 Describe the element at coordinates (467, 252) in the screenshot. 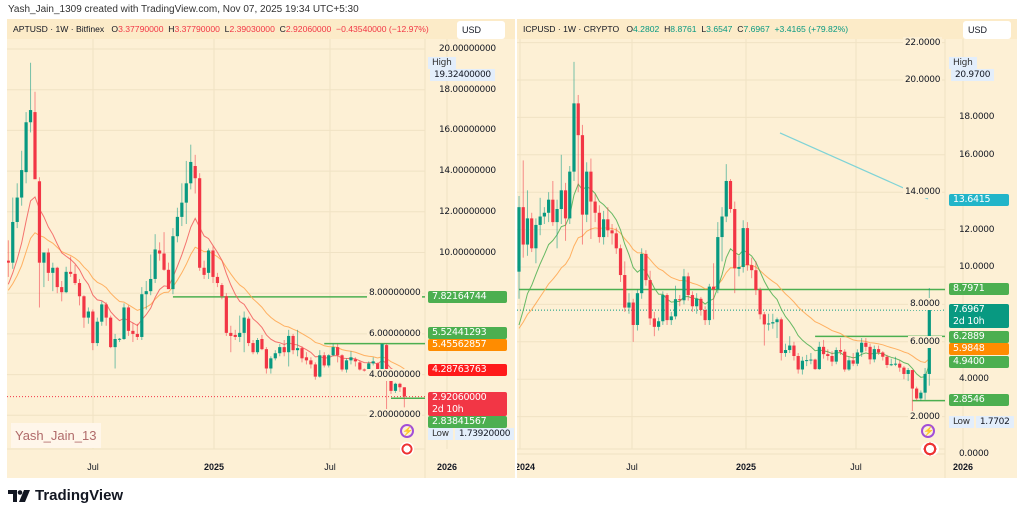

I see `price-tick-label: 10.00000000` at that location.